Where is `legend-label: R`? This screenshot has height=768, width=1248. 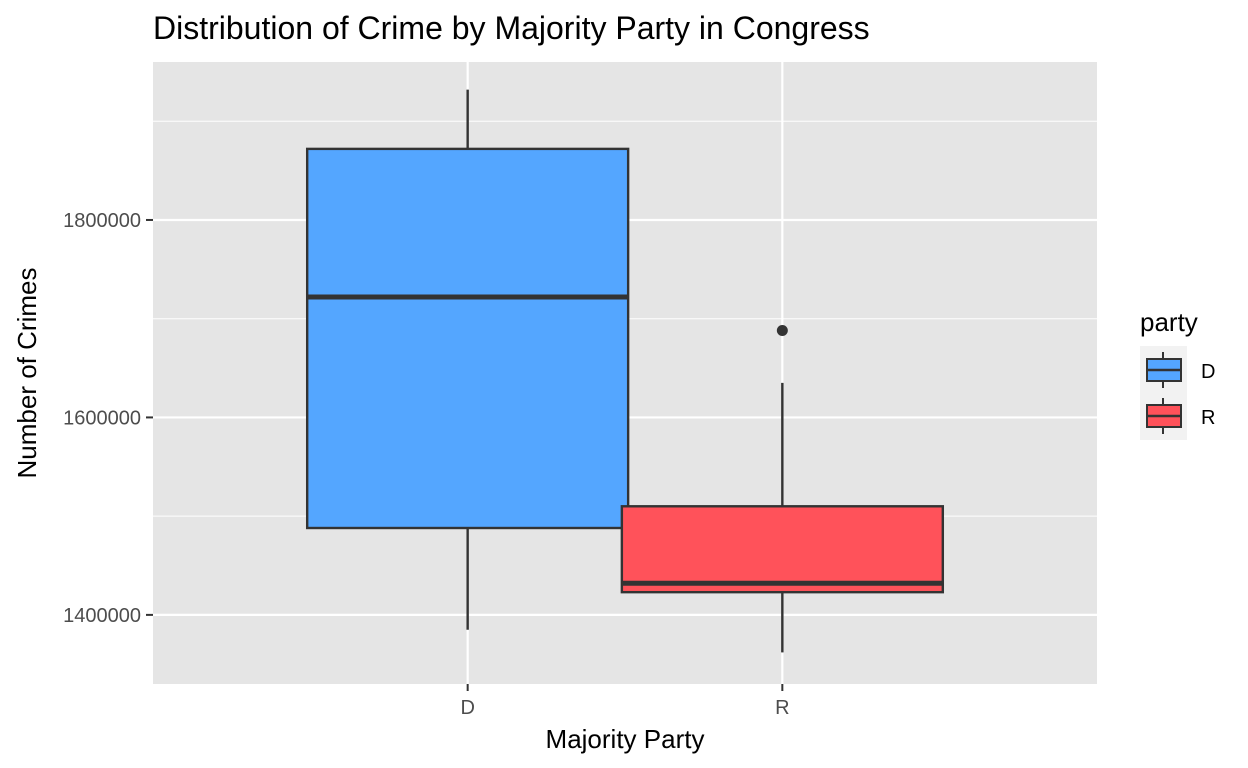 legend-label: R is located at coordinates (1208, 418).